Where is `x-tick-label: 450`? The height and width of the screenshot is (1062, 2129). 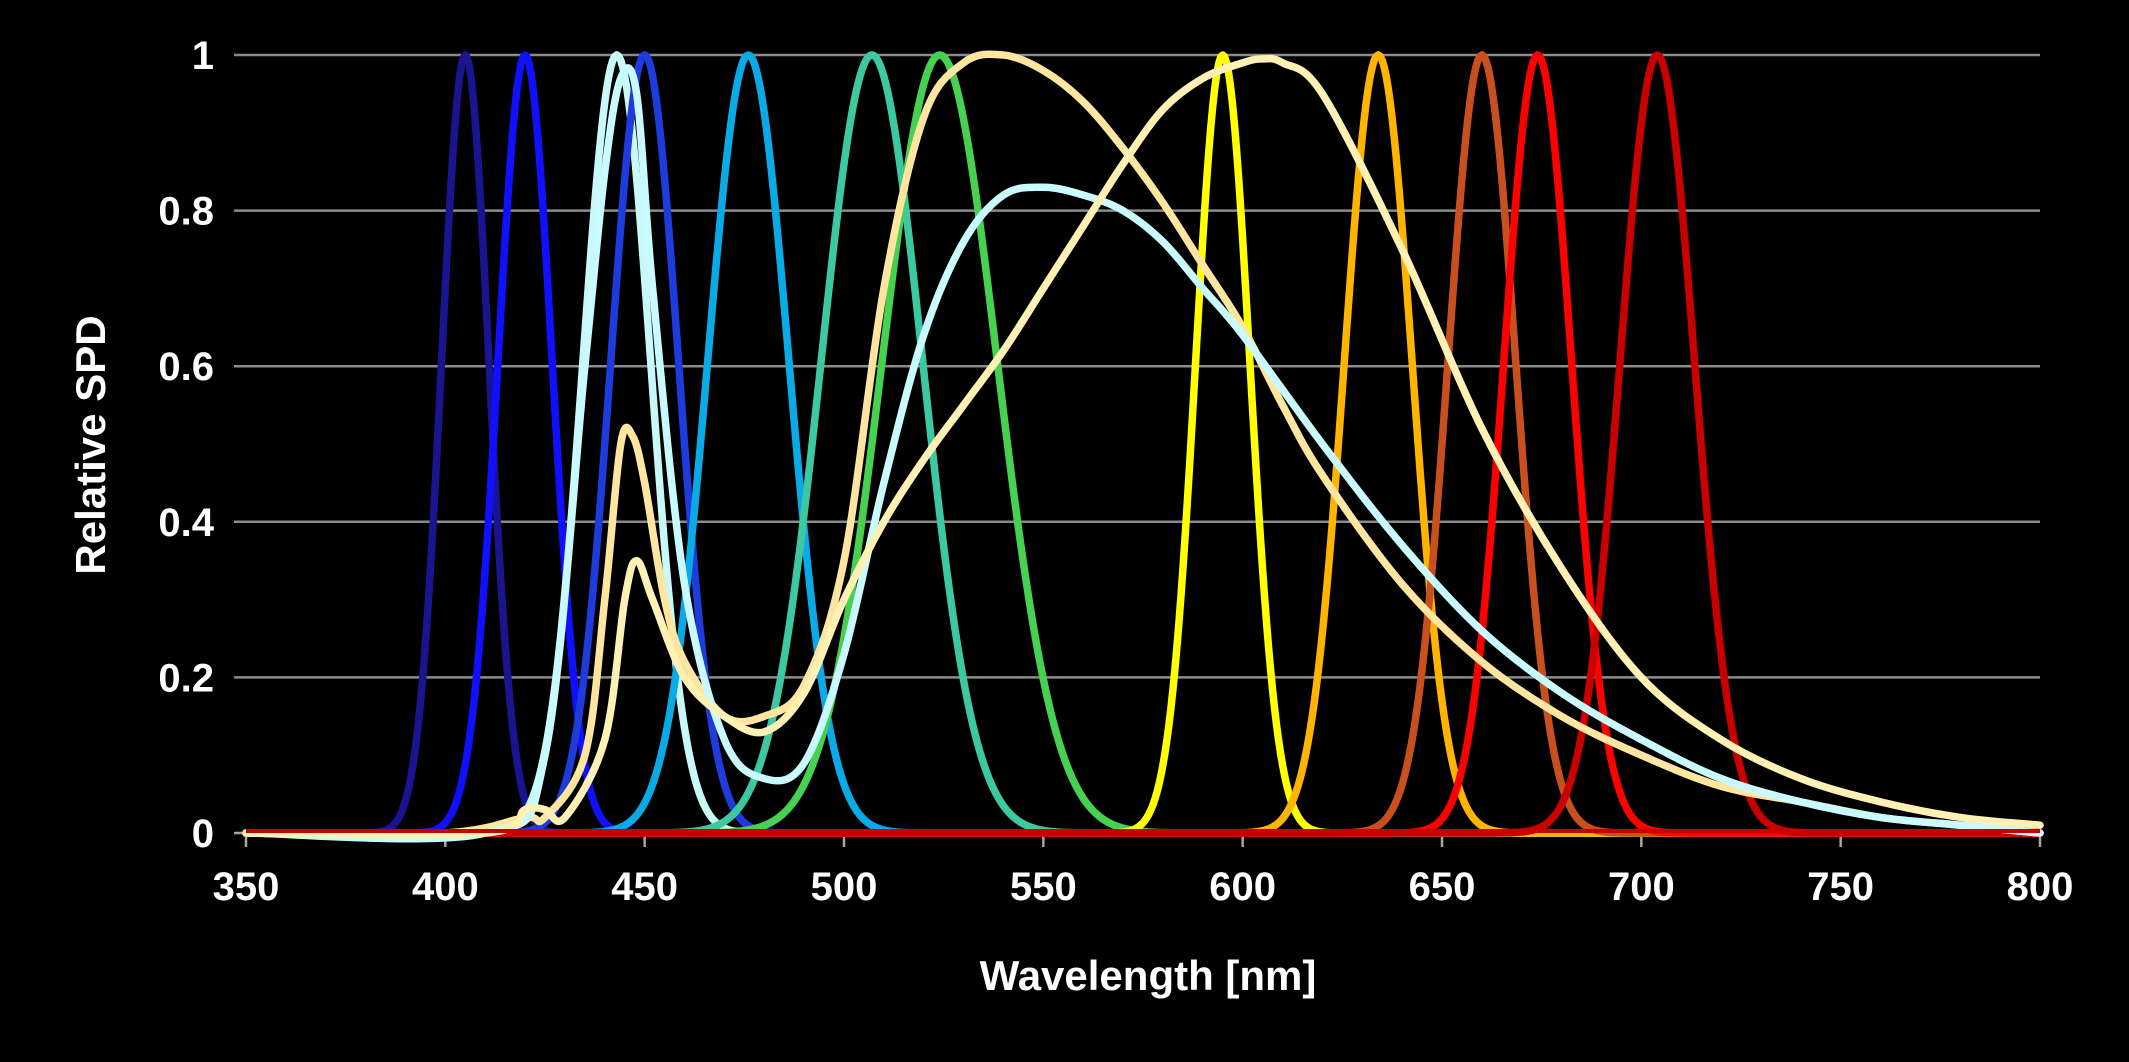
x-tick-label: 450 is located at coordinates (644, 887).